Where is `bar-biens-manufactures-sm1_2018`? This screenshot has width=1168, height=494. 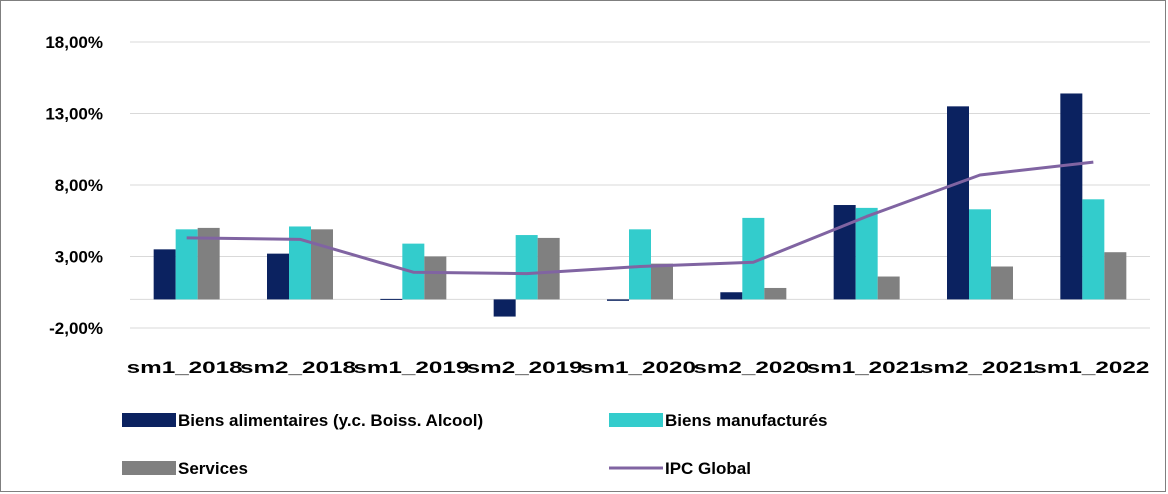 bar-biens-manufactures-sm1_2018 is located at coordinates (186, 264).